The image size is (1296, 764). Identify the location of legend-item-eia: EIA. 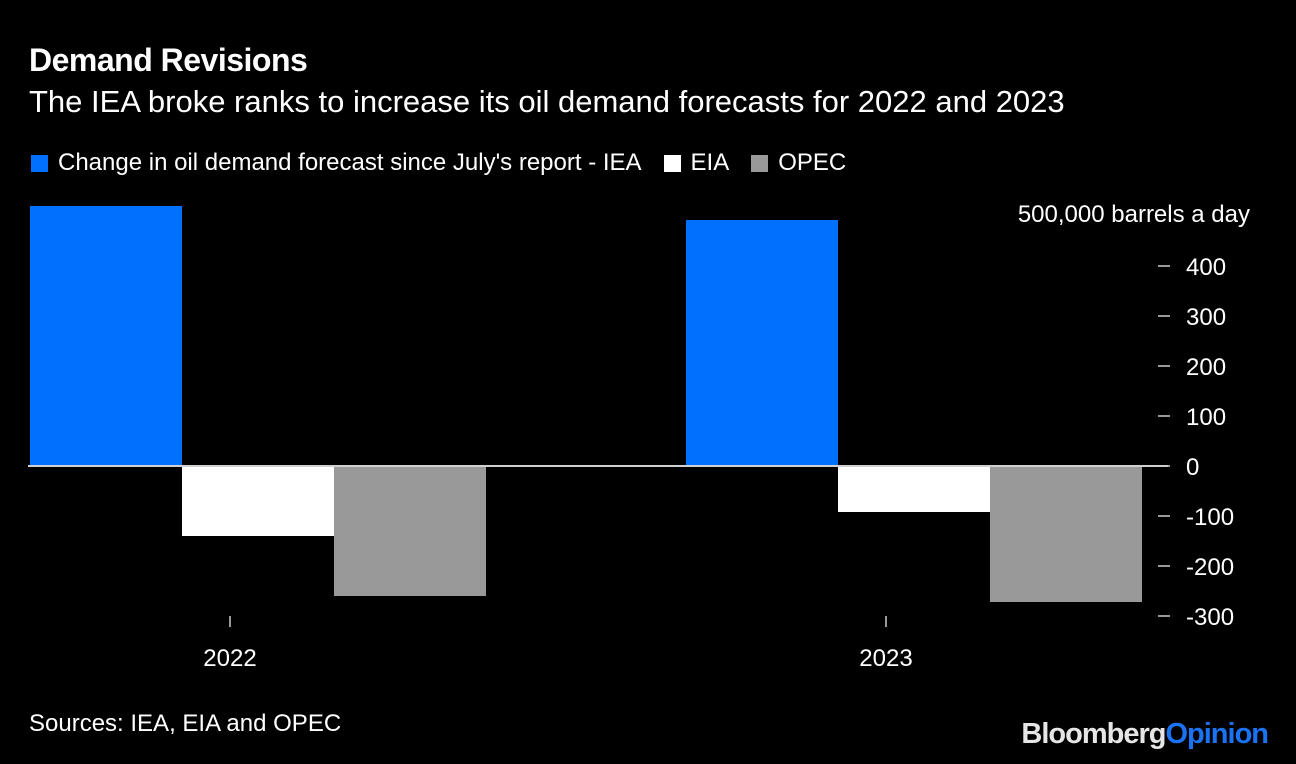
(696, 163).